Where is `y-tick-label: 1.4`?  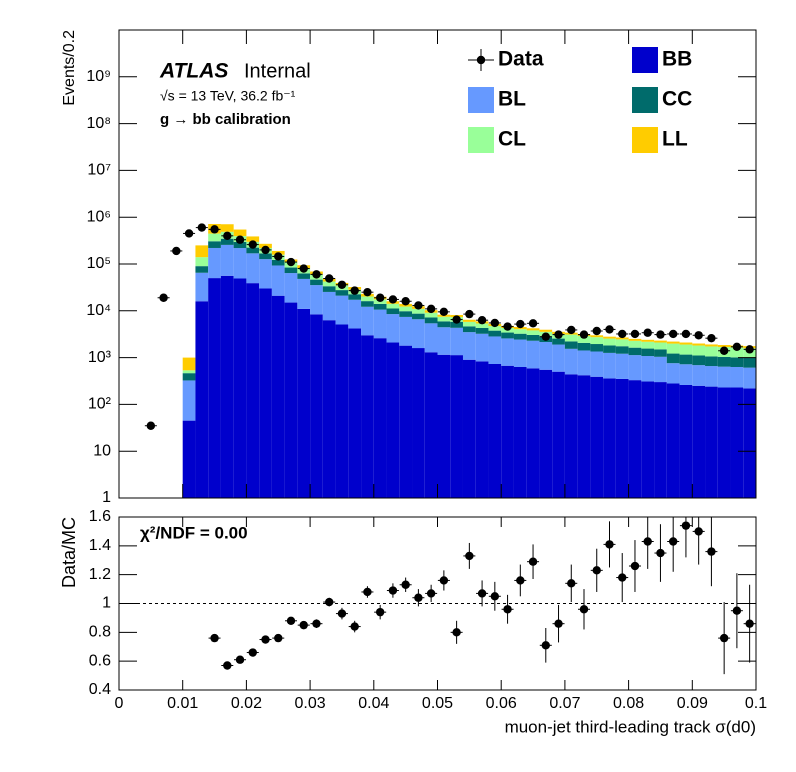 y-tick-label: 1.4 is located at coordinates (100, 545).